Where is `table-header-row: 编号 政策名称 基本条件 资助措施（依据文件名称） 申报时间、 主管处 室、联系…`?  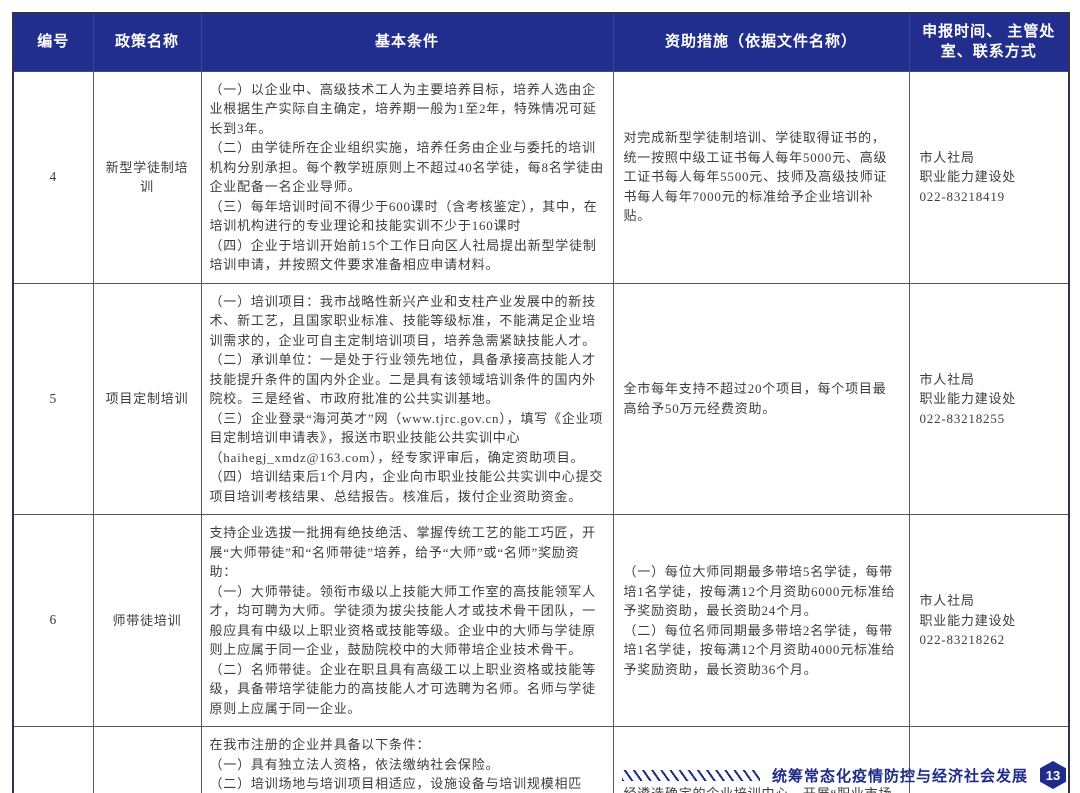 table-header-row: 编号 政策名称 基本条件 资助措施（依据文件名称） 申报时间、 主管处 室、联系… is located at coordinates (541, 42).